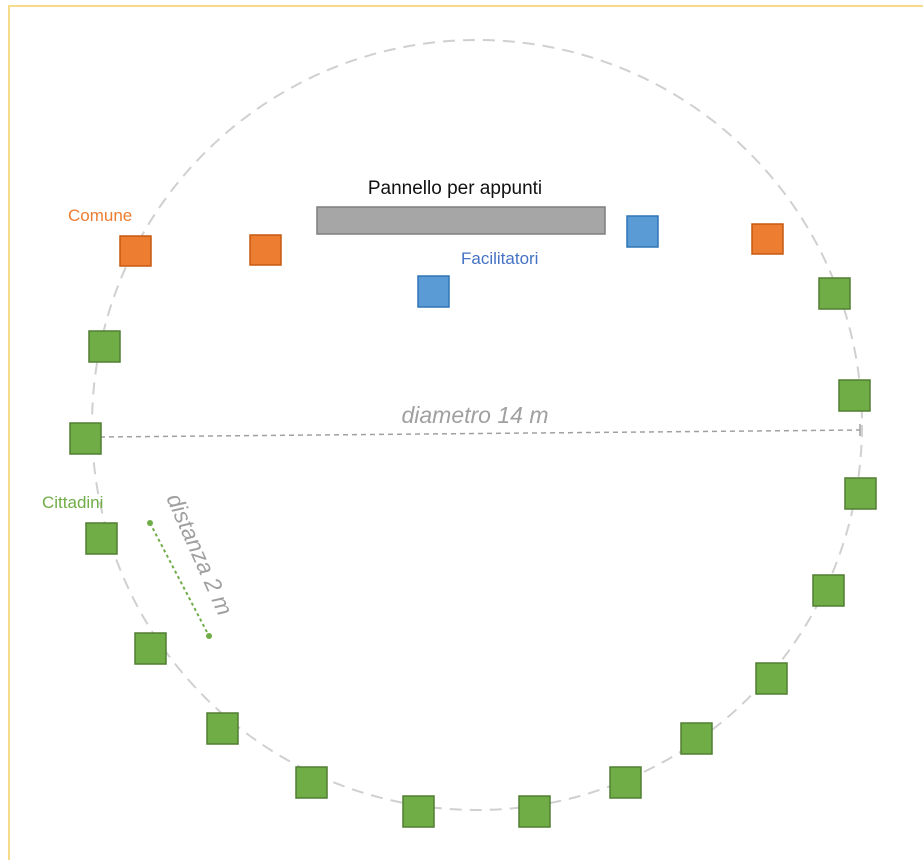 Image resolution: width=923 pixels, height=860 pixels. I want to click on municipality-label: Comune, so click(100, 215).